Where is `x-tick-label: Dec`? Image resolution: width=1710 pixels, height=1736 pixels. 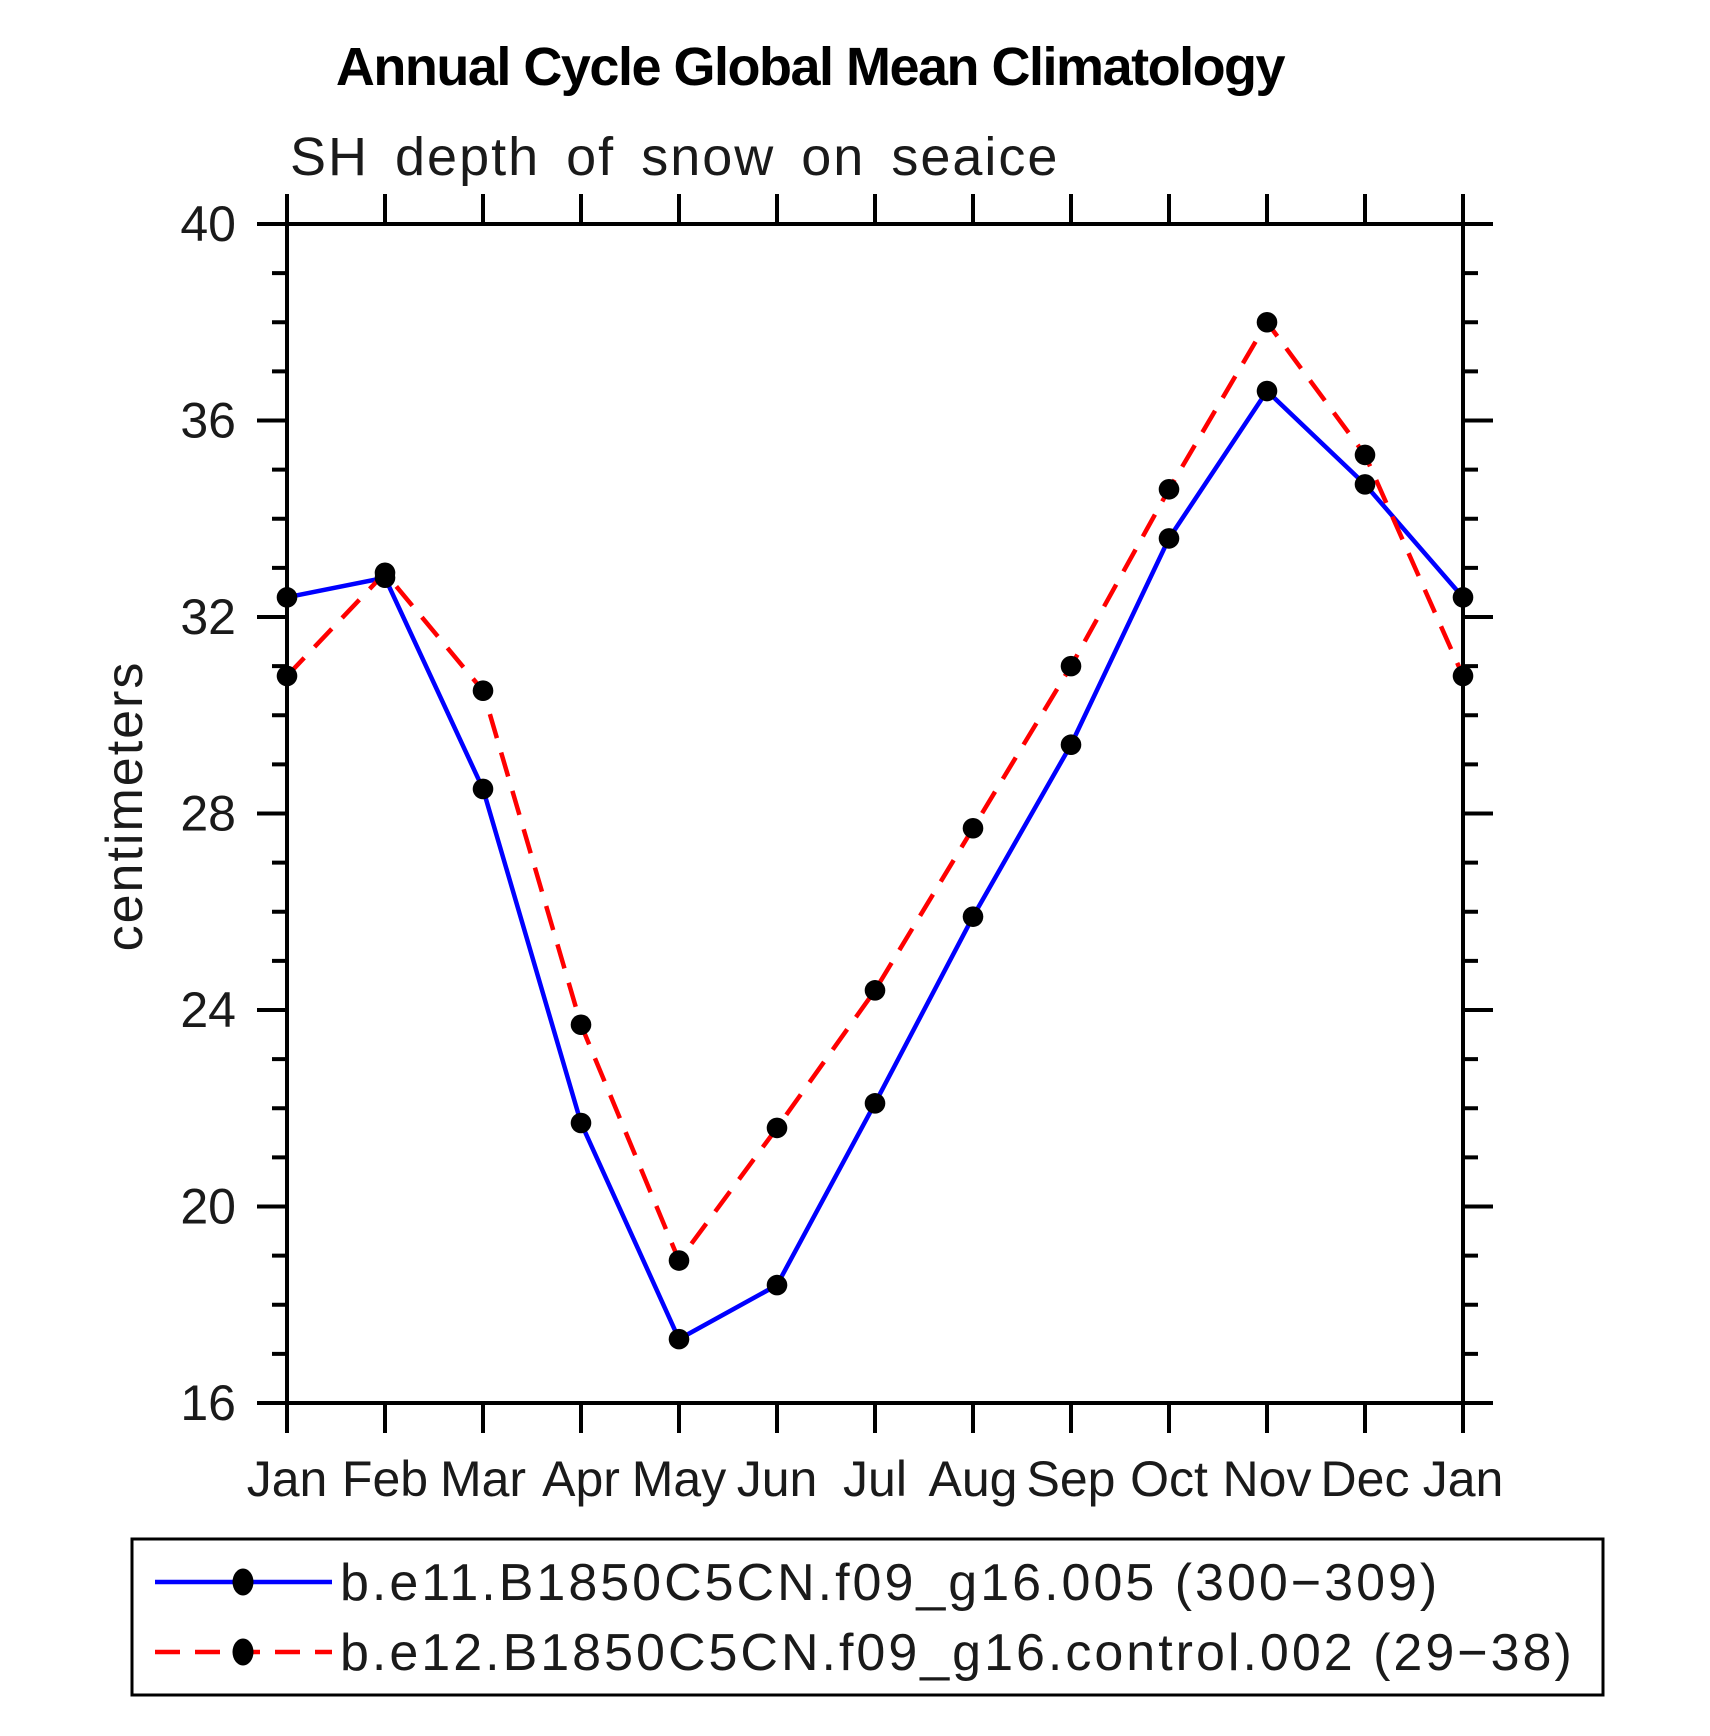
x-tick-label: Dec is located at coordinates (1365, 1479).